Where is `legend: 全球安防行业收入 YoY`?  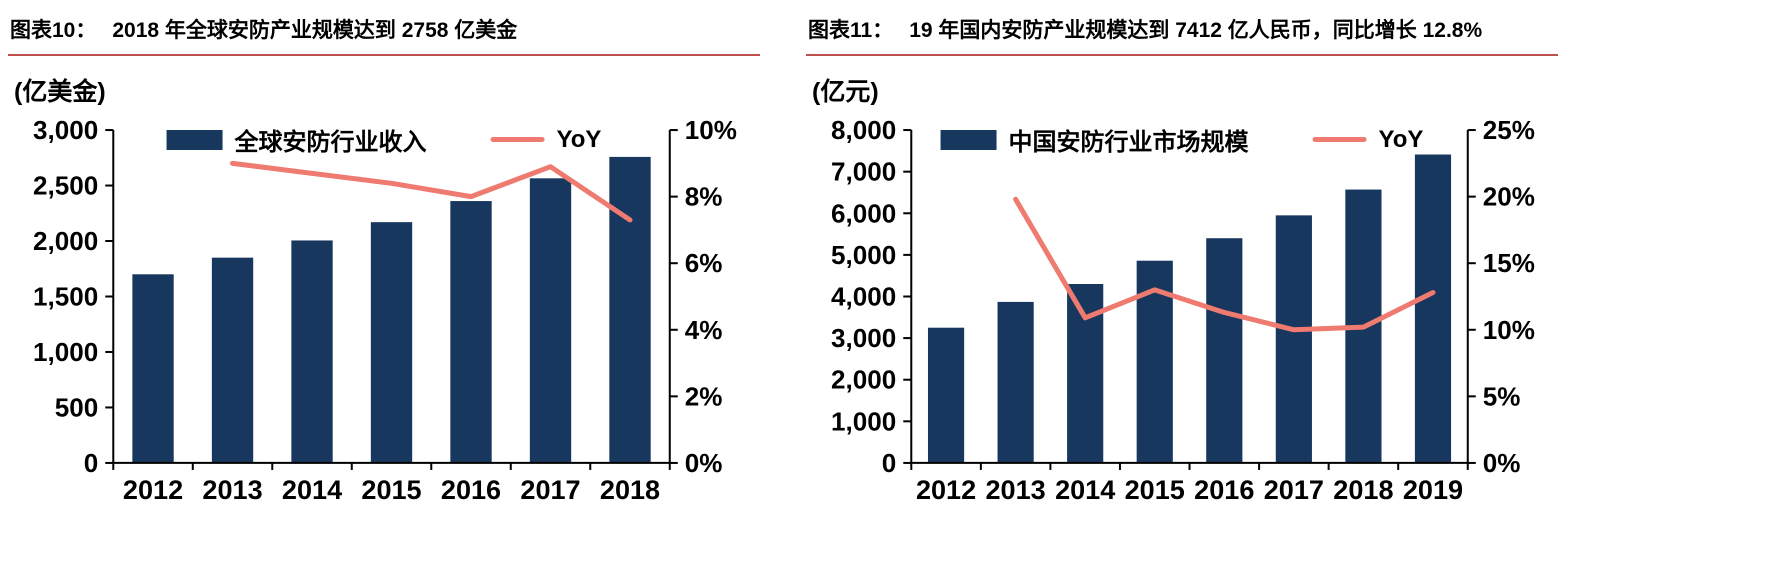
legend: 全球安防行业收入 YoY is located at coordinates (384, 139).